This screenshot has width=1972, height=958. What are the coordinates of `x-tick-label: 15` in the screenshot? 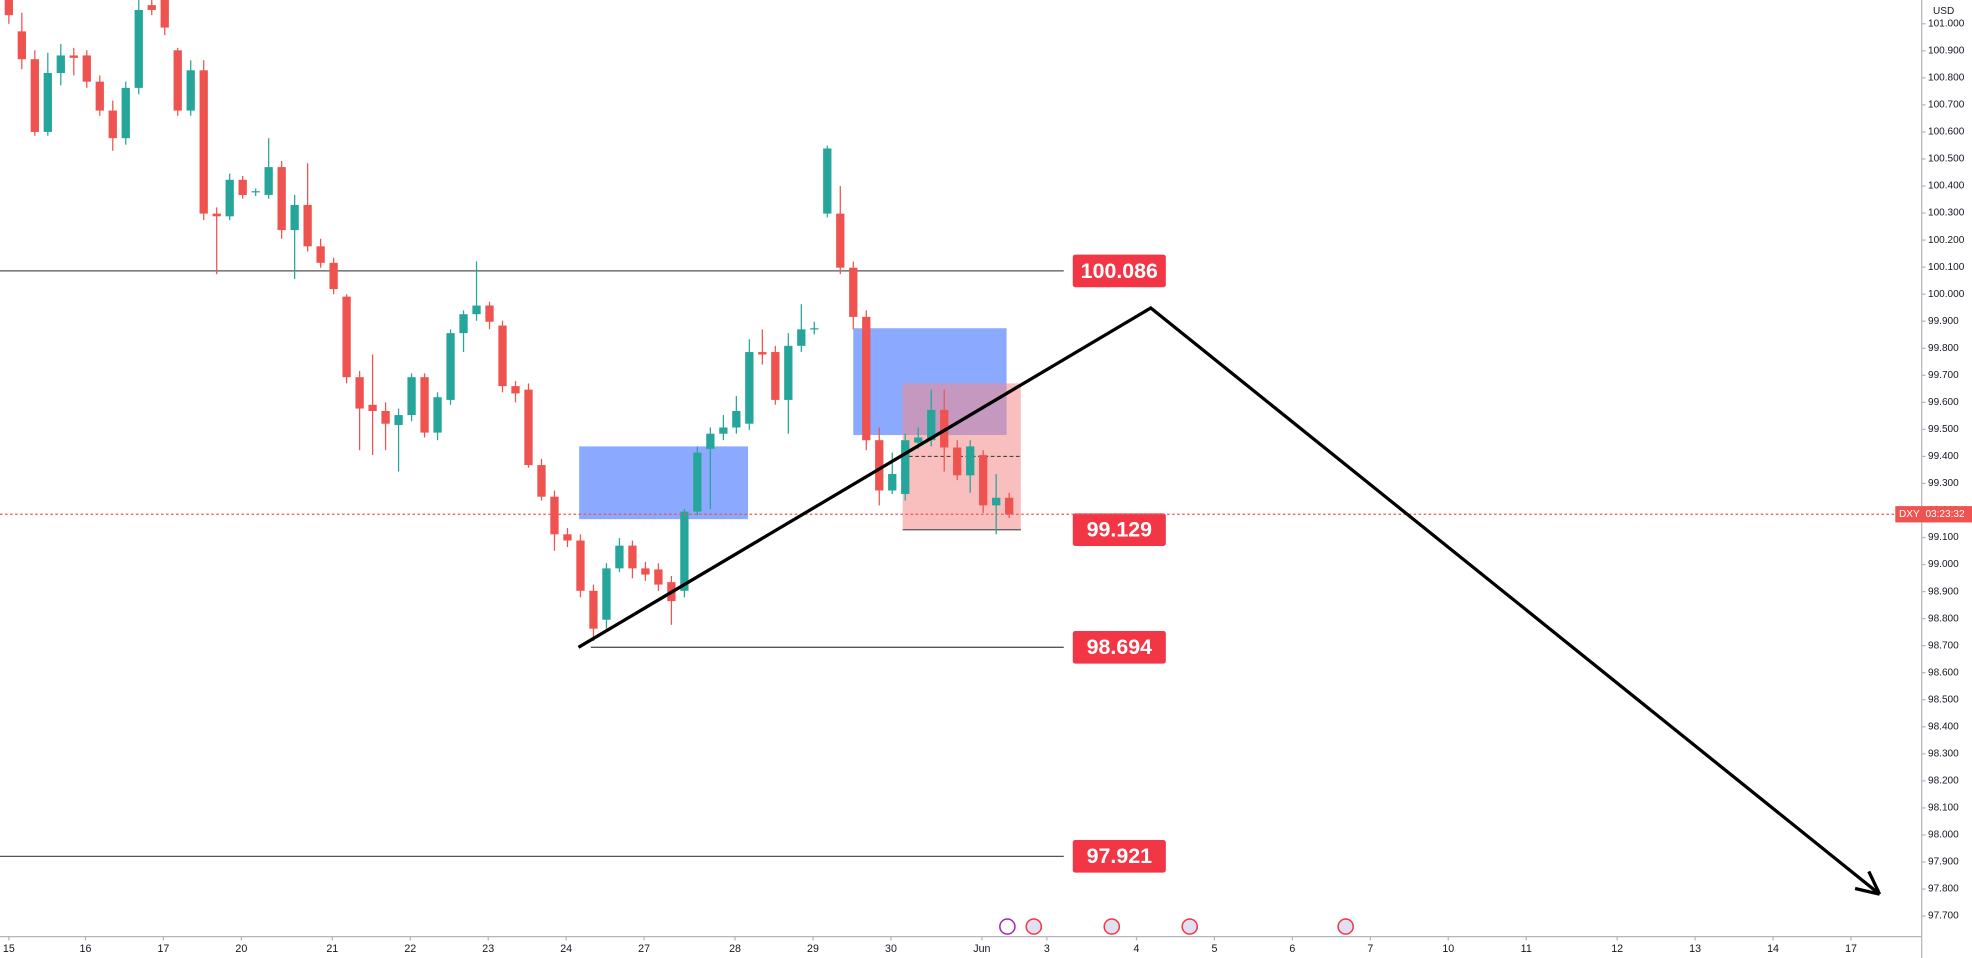 It's located at (9, 949).